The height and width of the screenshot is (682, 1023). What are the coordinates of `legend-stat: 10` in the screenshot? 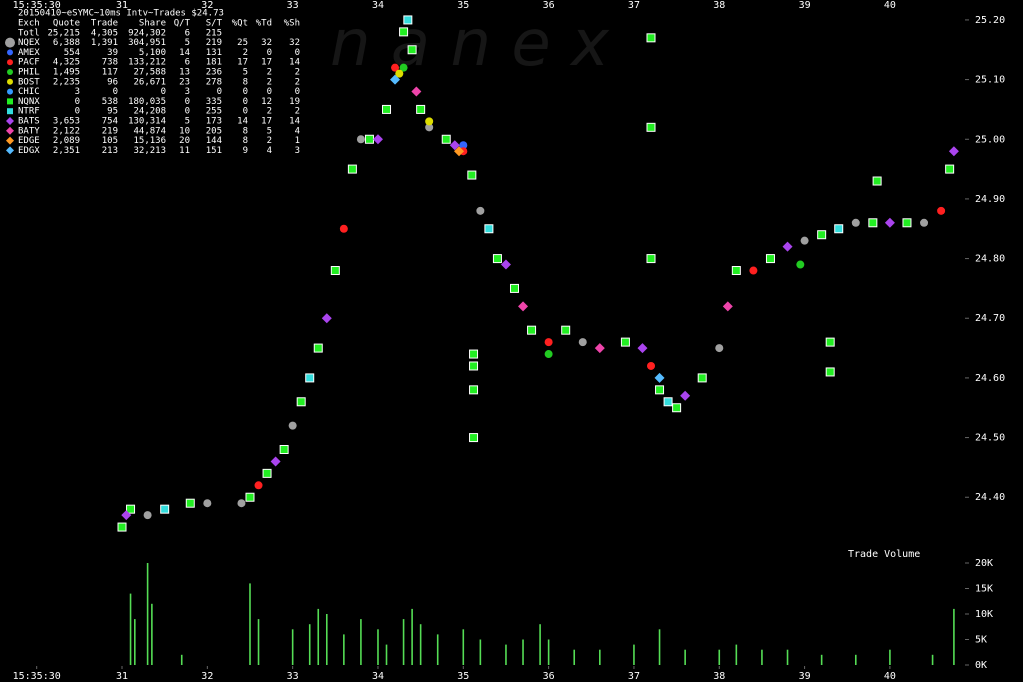 It's located at (184, 131).